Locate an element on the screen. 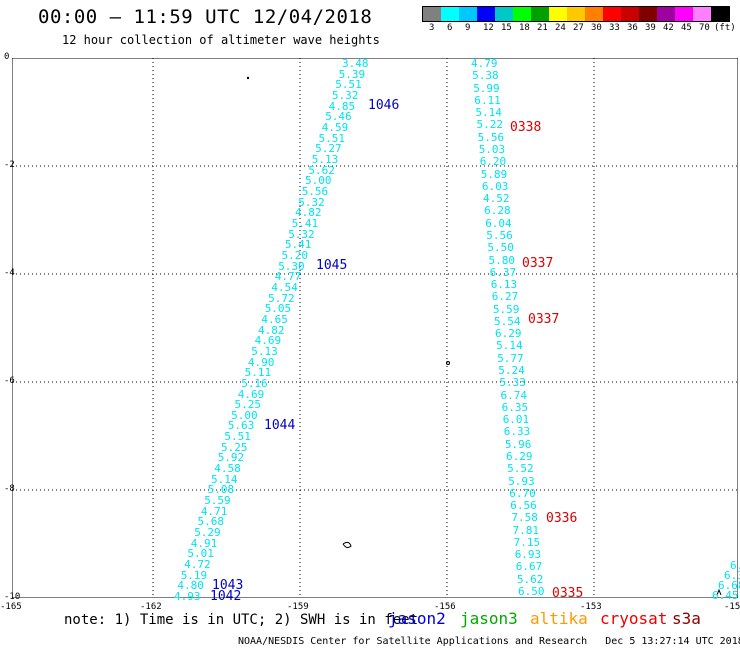 The height and width of the screenshot is (650, 740). y-tick-label: -2 is located at coordinates (9, 165).